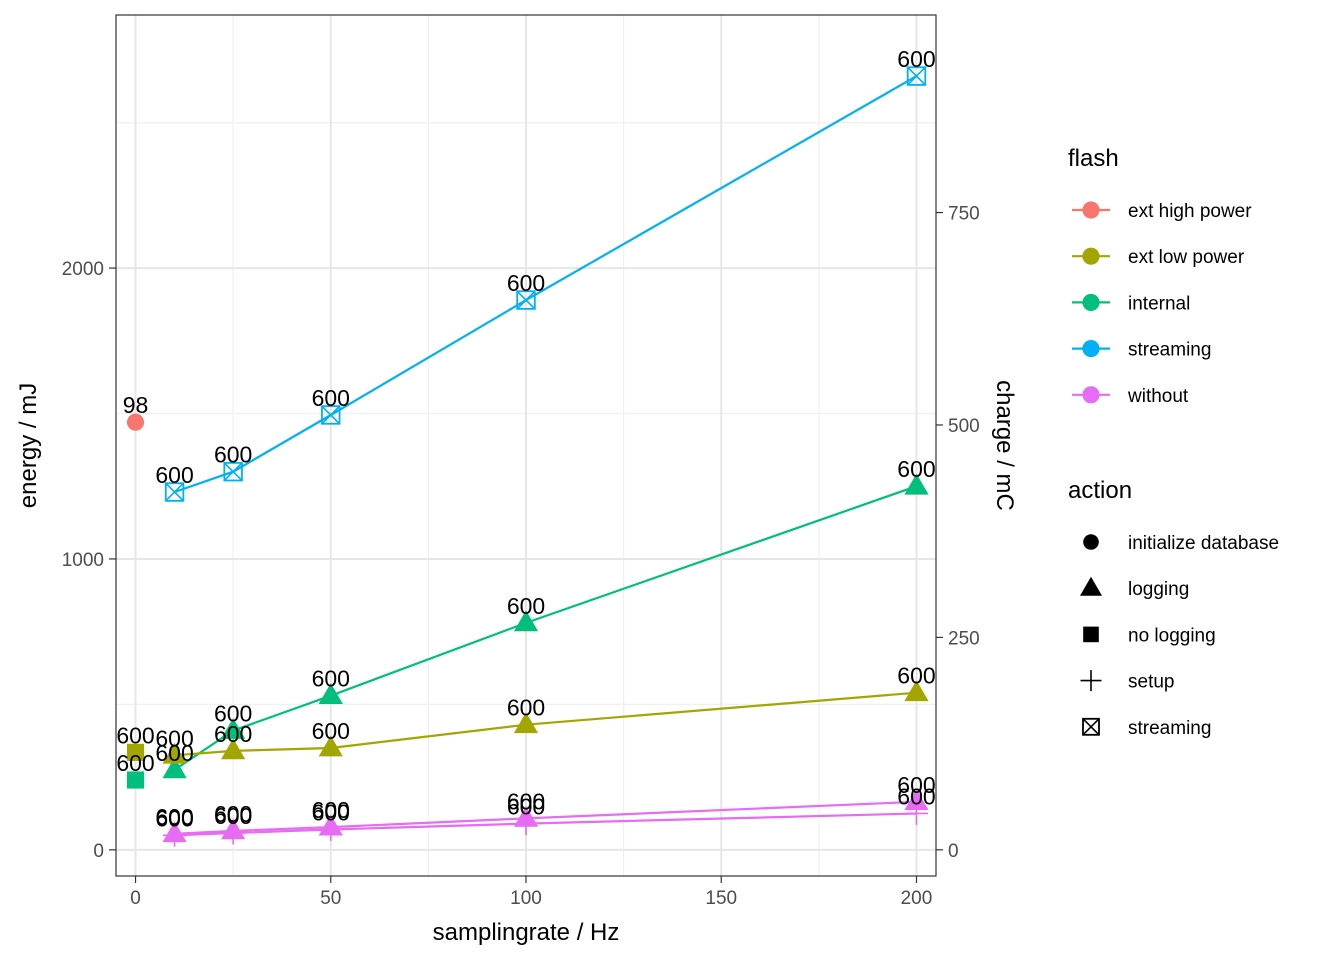 This screenshot has width=1344, height=960. What do you see at coordinates (1203, 543) in the screenshot?
I see `legend-label: initialize database` at bounding box center [1203, 543].